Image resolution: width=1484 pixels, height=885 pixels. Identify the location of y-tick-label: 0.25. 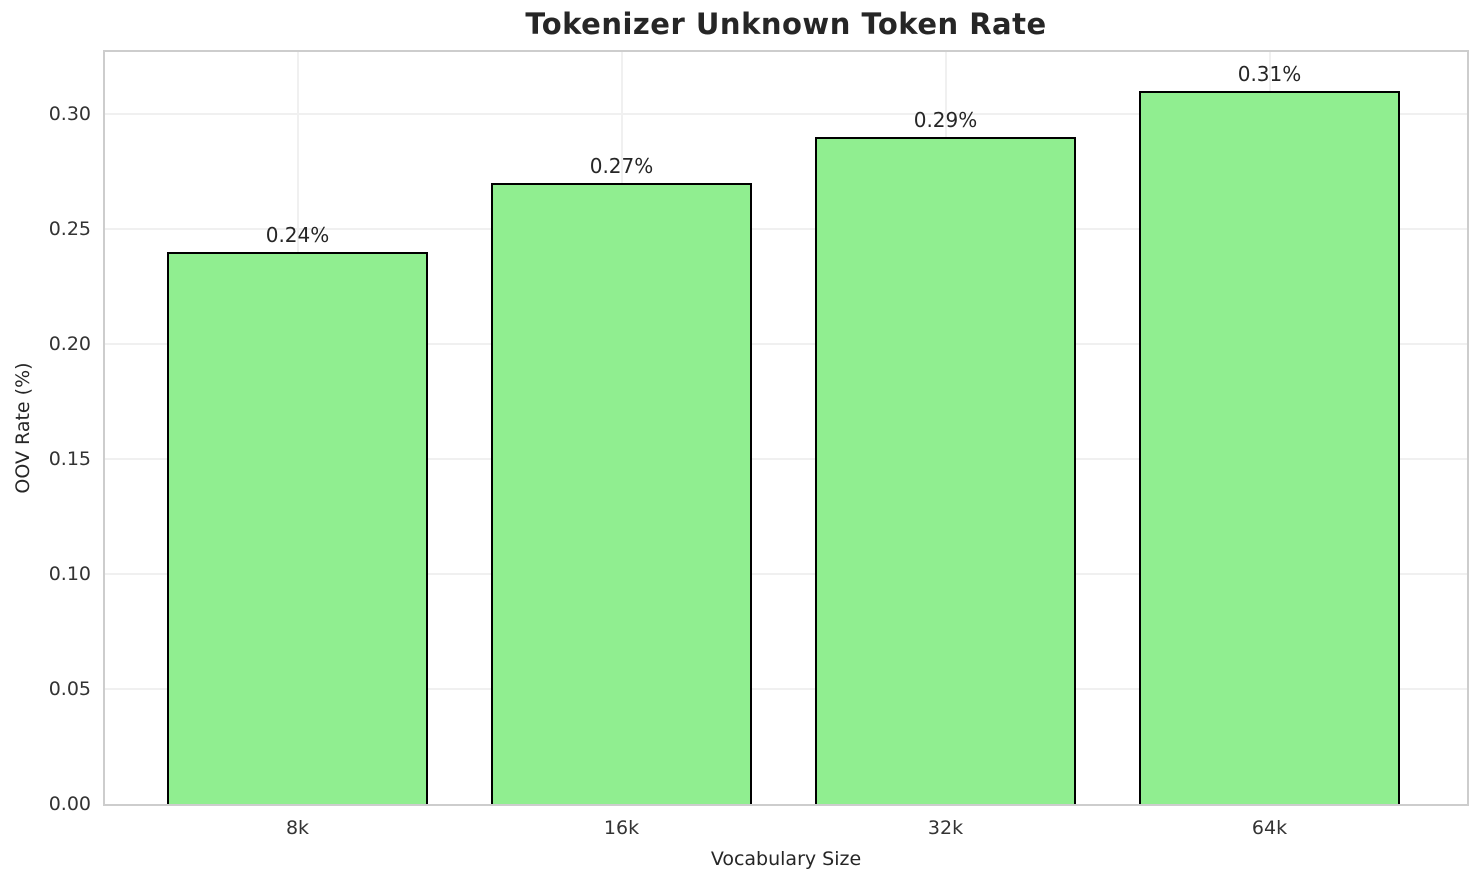
(69, 229).